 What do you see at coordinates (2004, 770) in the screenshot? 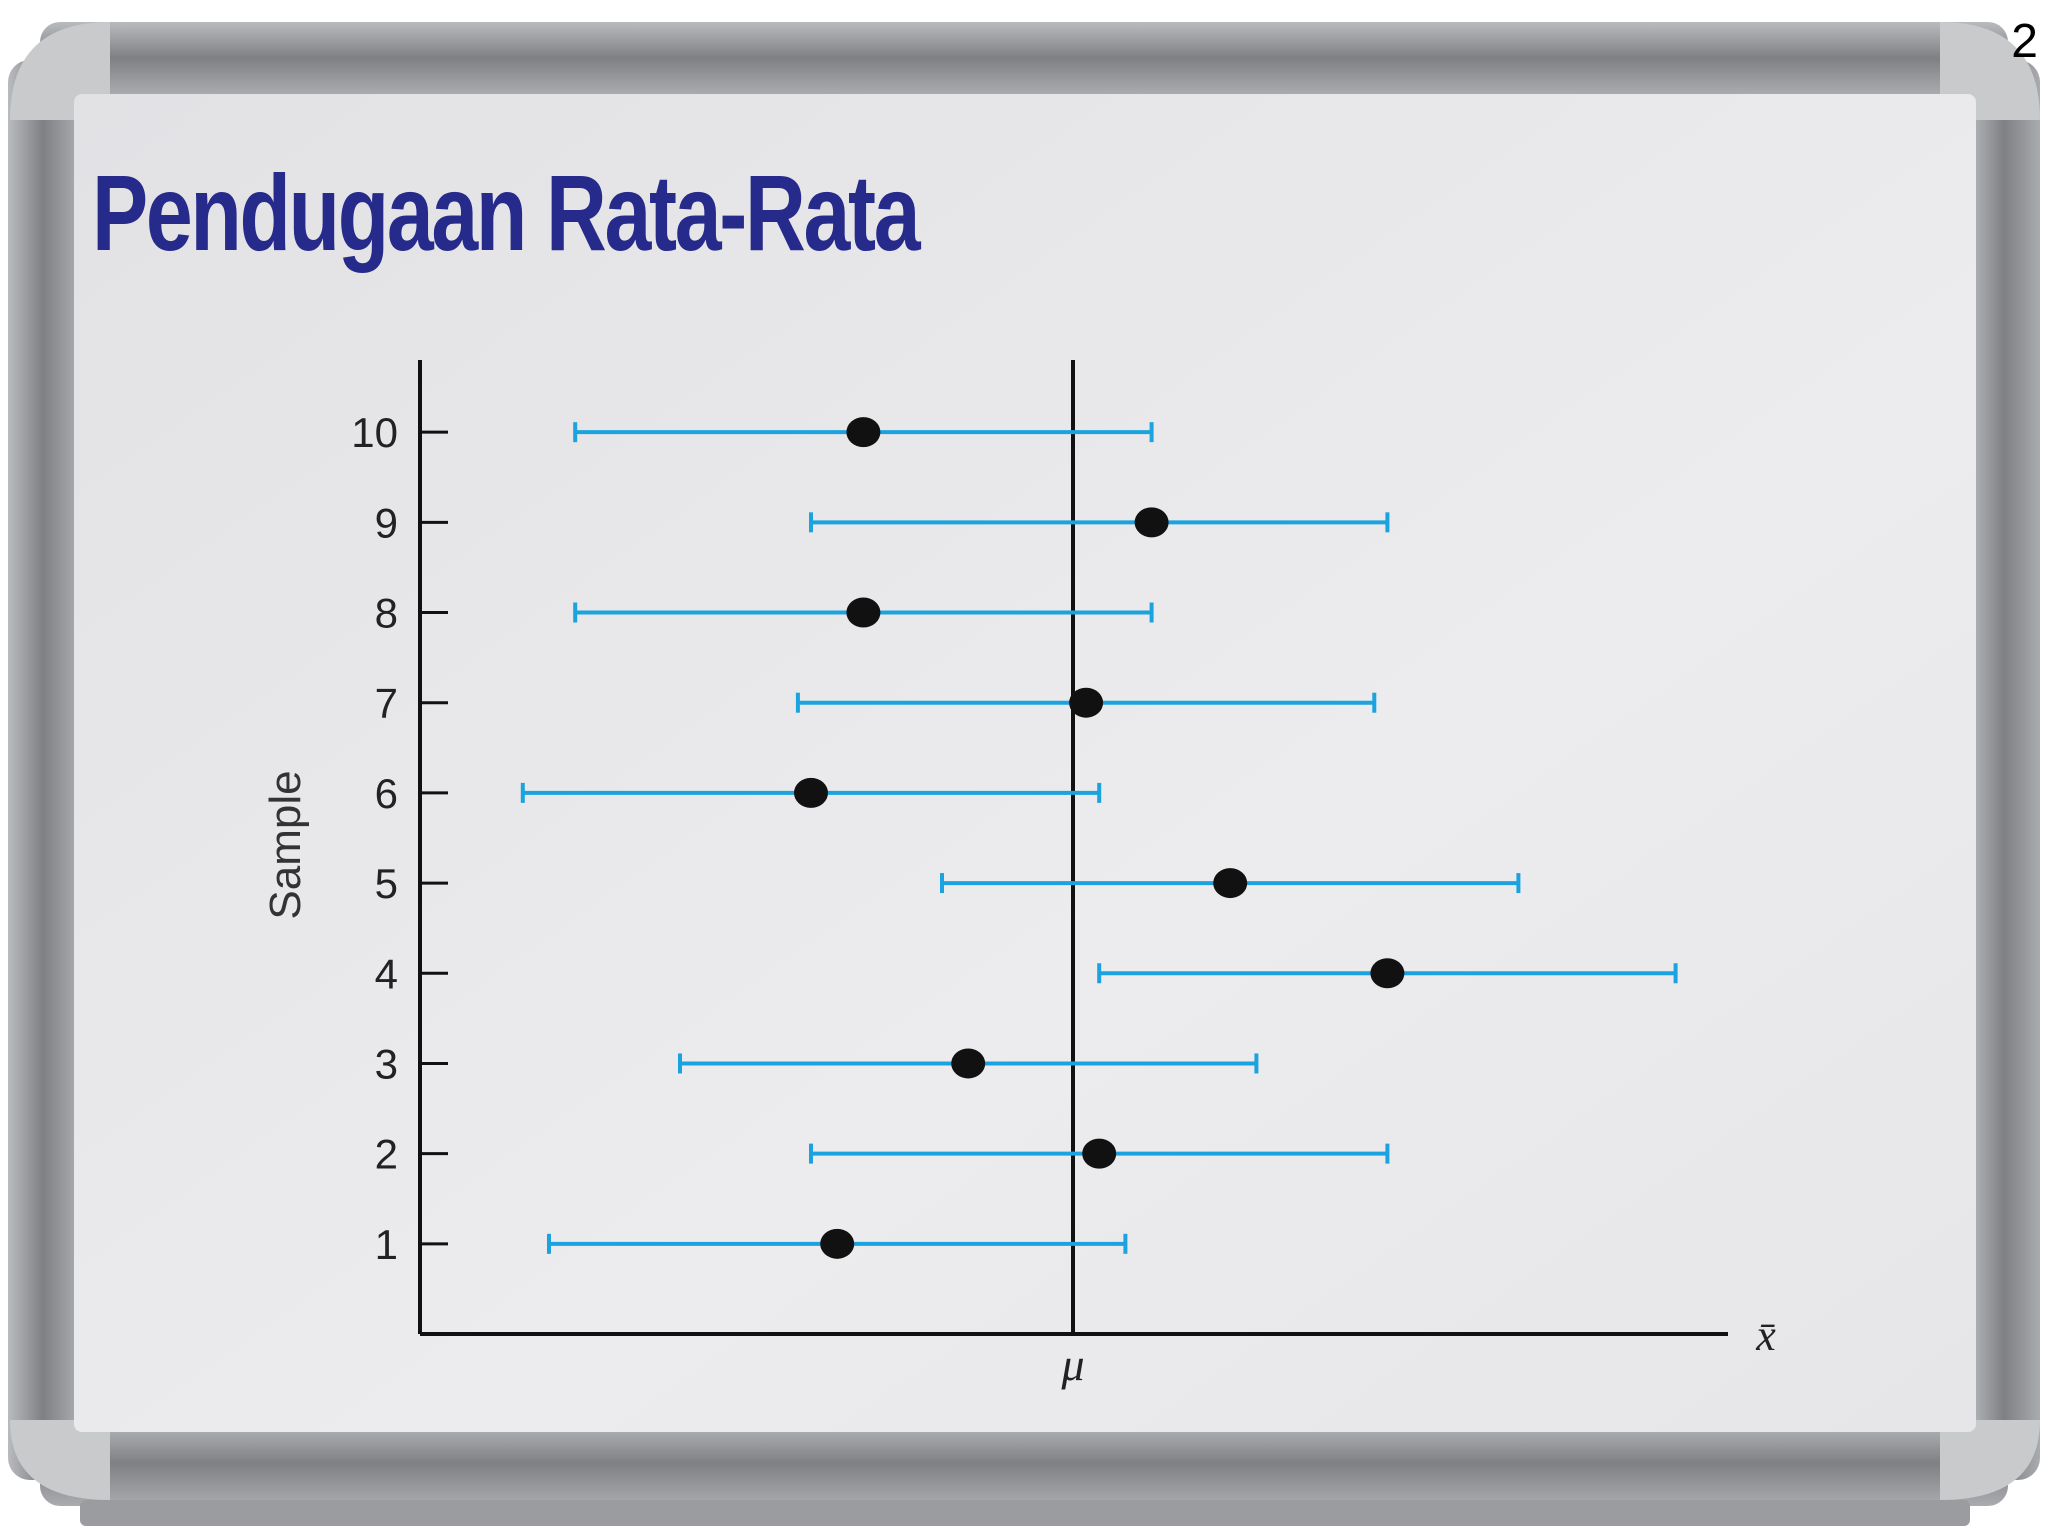
I see `frame-right` at bounding box center [2004, 770].